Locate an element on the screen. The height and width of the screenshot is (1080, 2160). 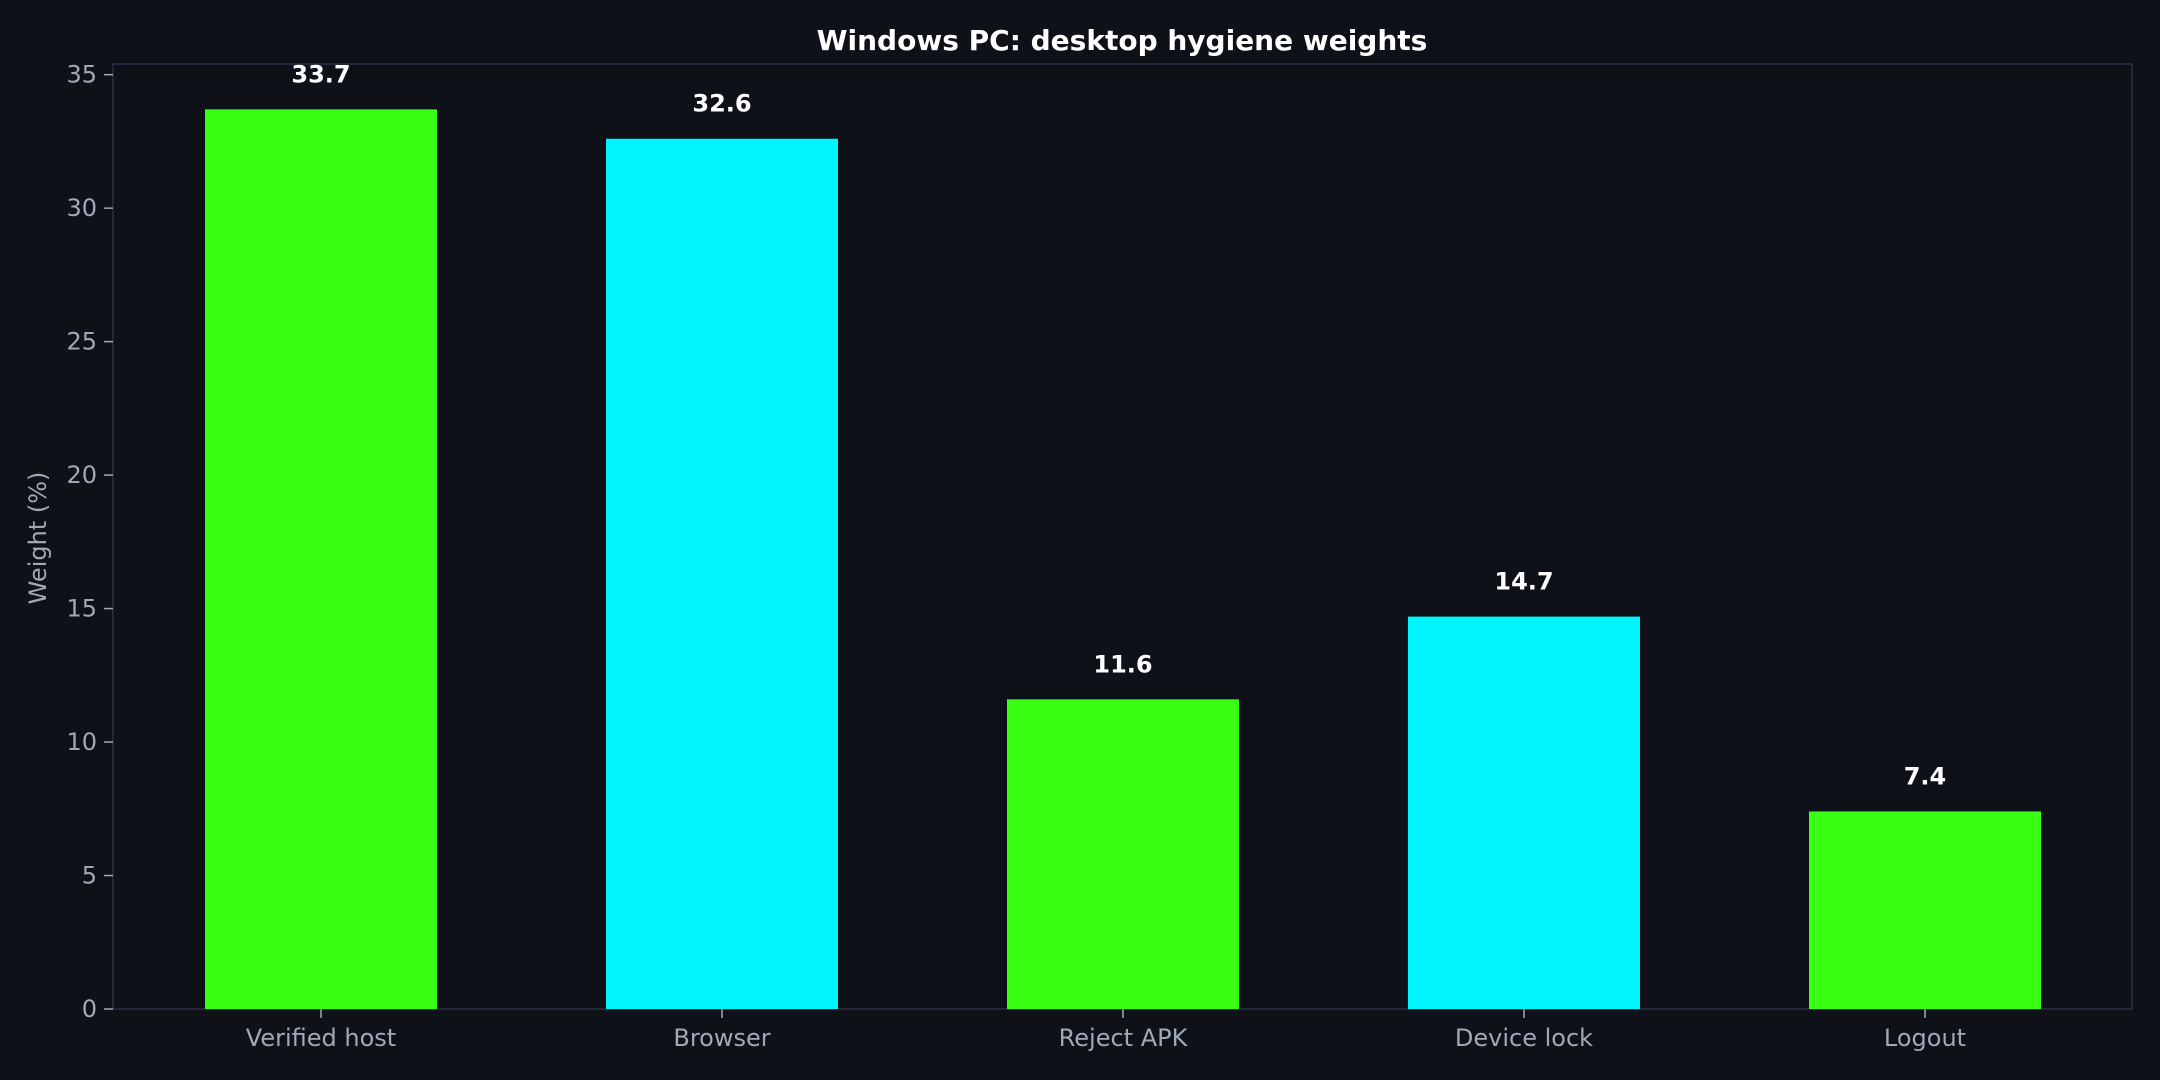
x-tick-label: Device lock is located at coordinates (1524, 1038).